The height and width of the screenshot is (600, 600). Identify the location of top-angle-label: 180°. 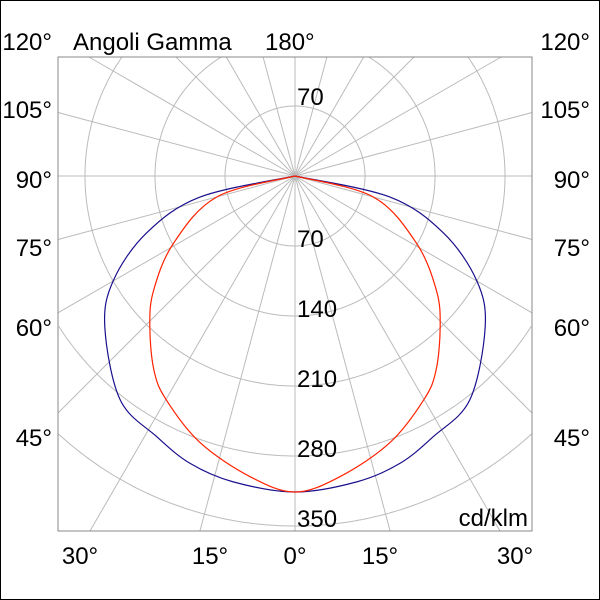
(290, 42).